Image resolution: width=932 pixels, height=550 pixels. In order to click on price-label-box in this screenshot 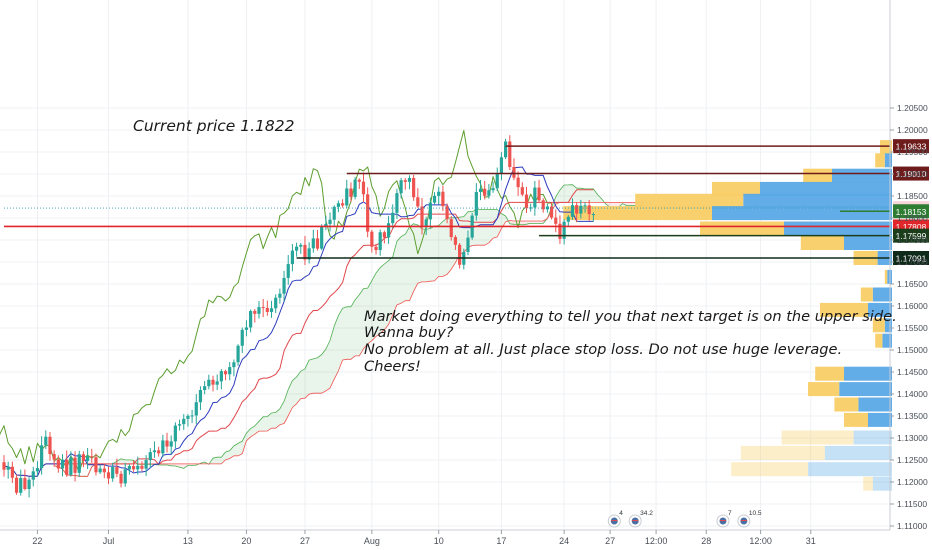, I will do `click(911, 211)`.